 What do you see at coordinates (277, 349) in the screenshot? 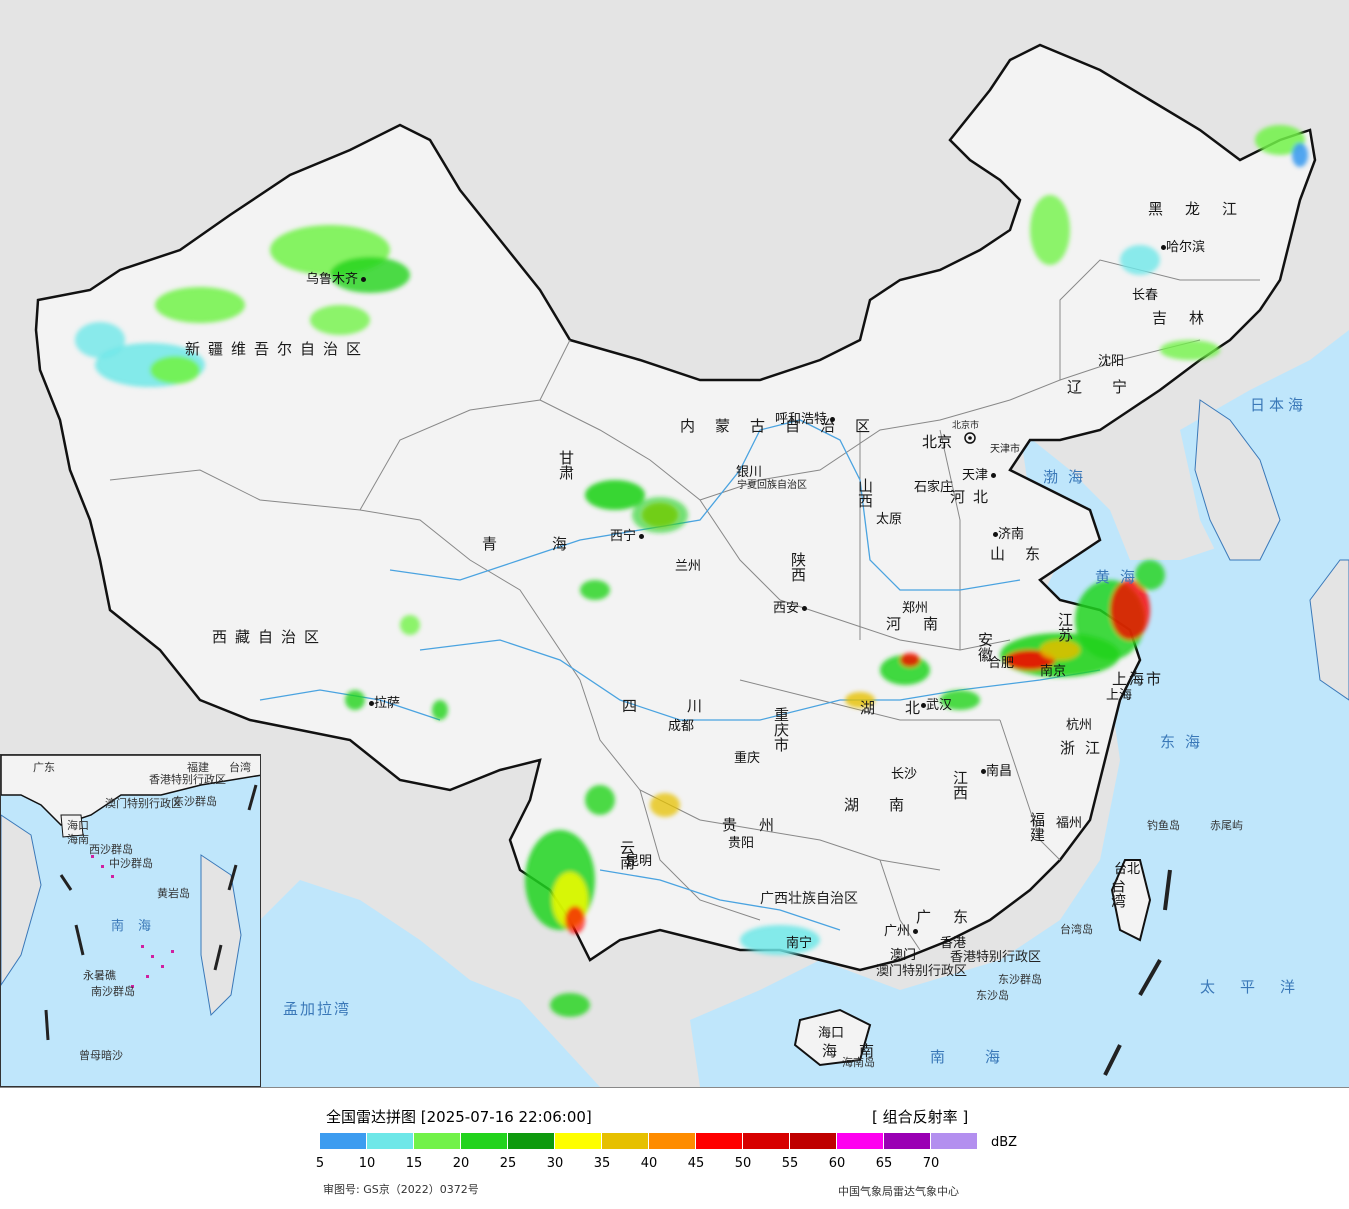
I see `label-xinjiang: 新疆维吾尔自治区` at bounding box center [277, 349].